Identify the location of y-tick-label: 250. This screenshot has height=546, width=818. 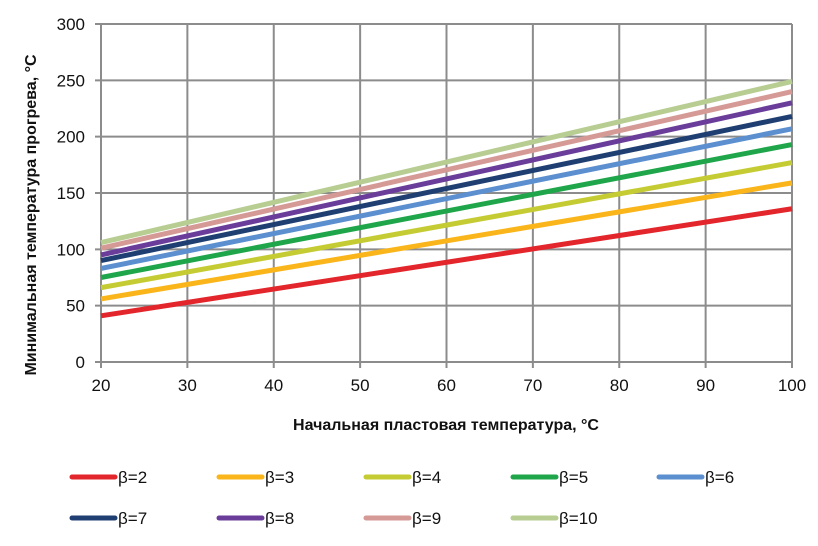
(71, 80).